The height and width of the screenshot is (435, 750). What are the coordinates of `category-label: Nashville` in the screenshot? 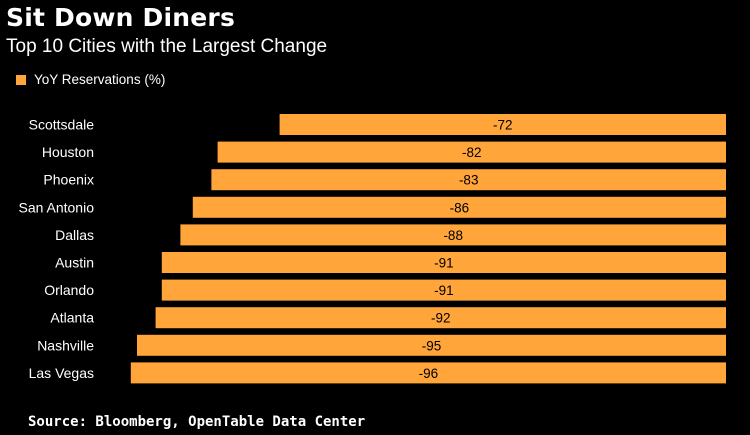 It's located at (65, 345).